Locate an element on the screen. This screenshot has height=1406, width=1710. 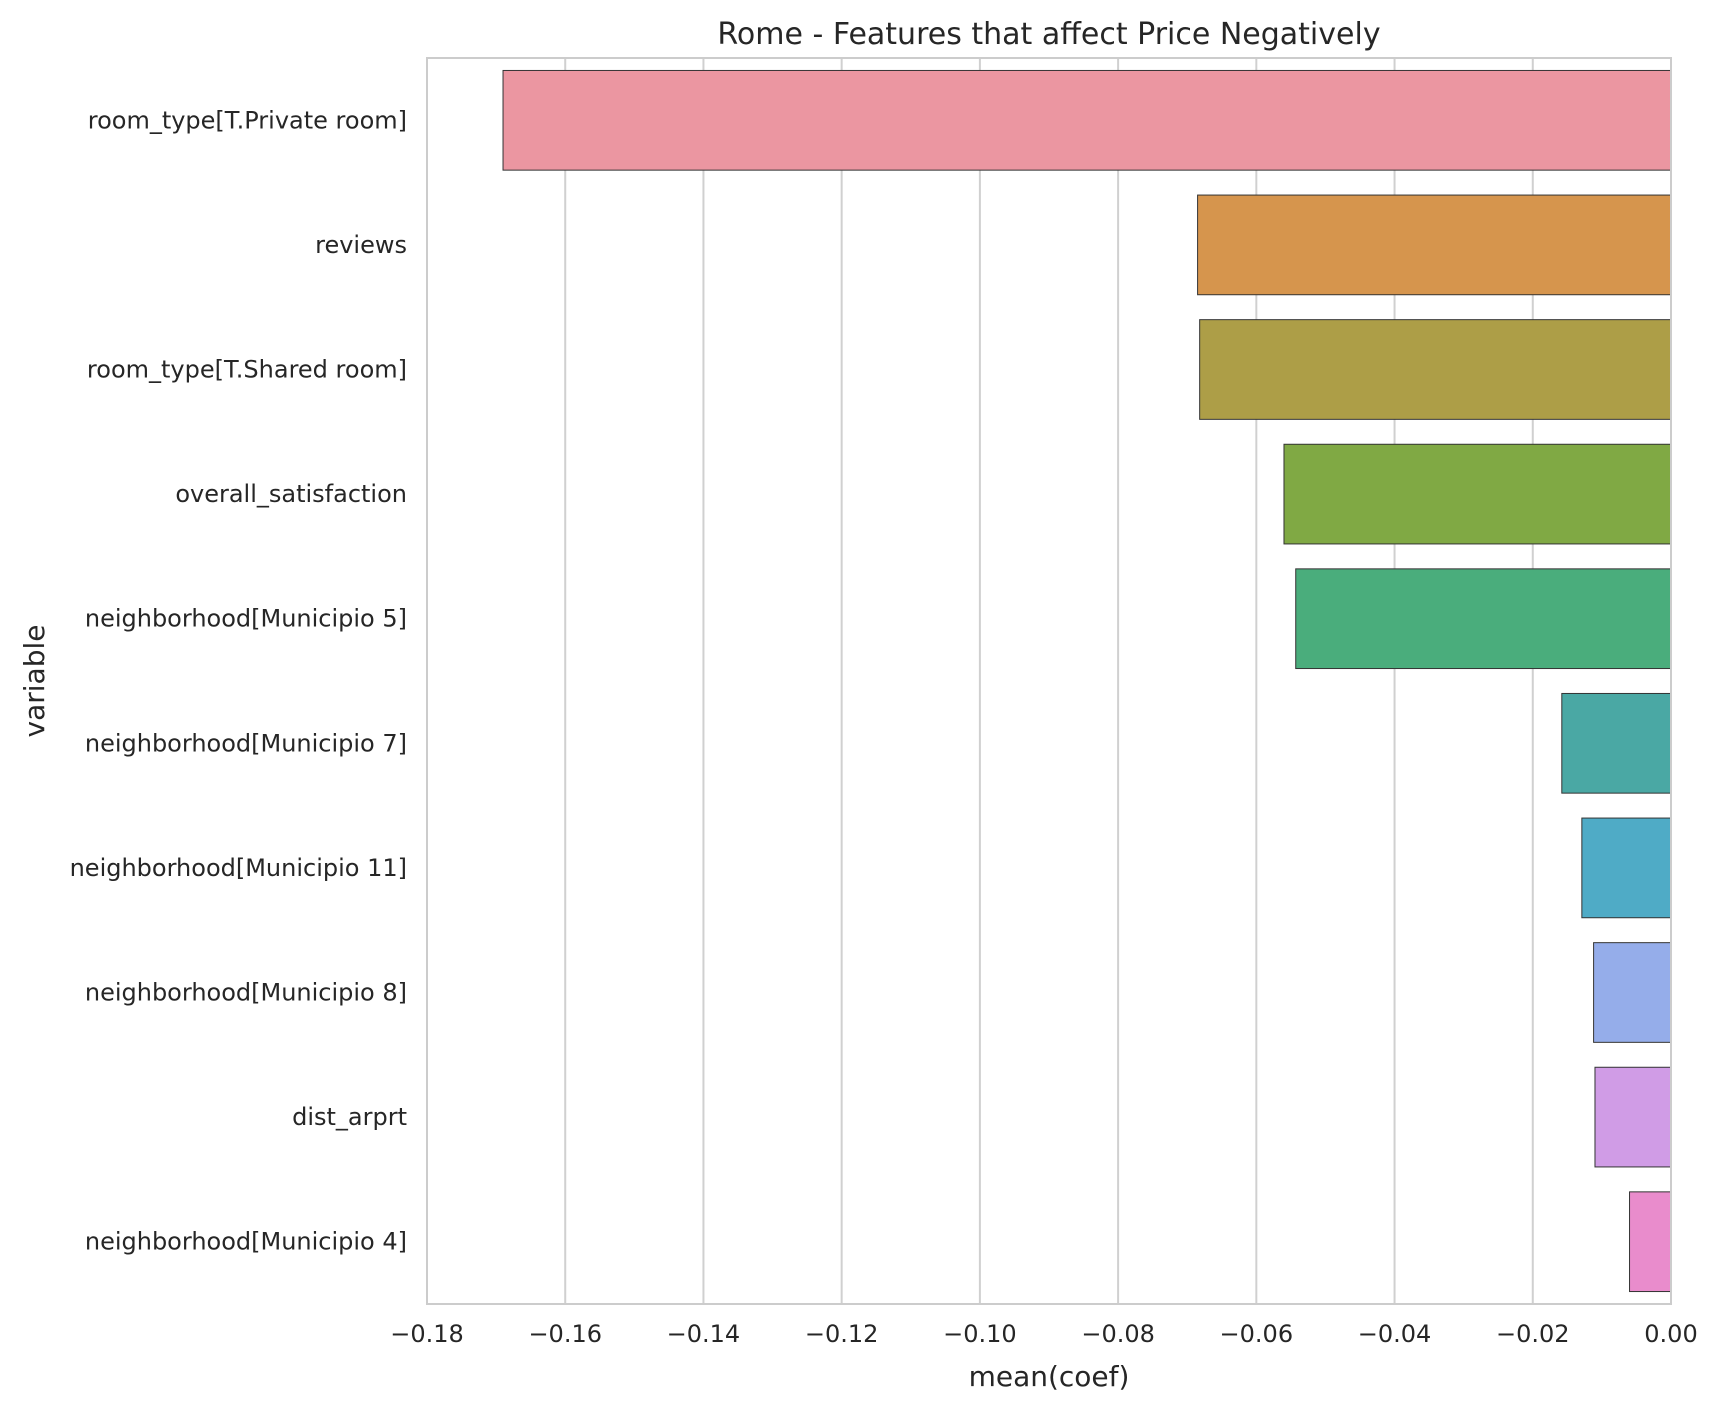
x-tick-label: −0.06 is located at coordinates (1257, 1334).